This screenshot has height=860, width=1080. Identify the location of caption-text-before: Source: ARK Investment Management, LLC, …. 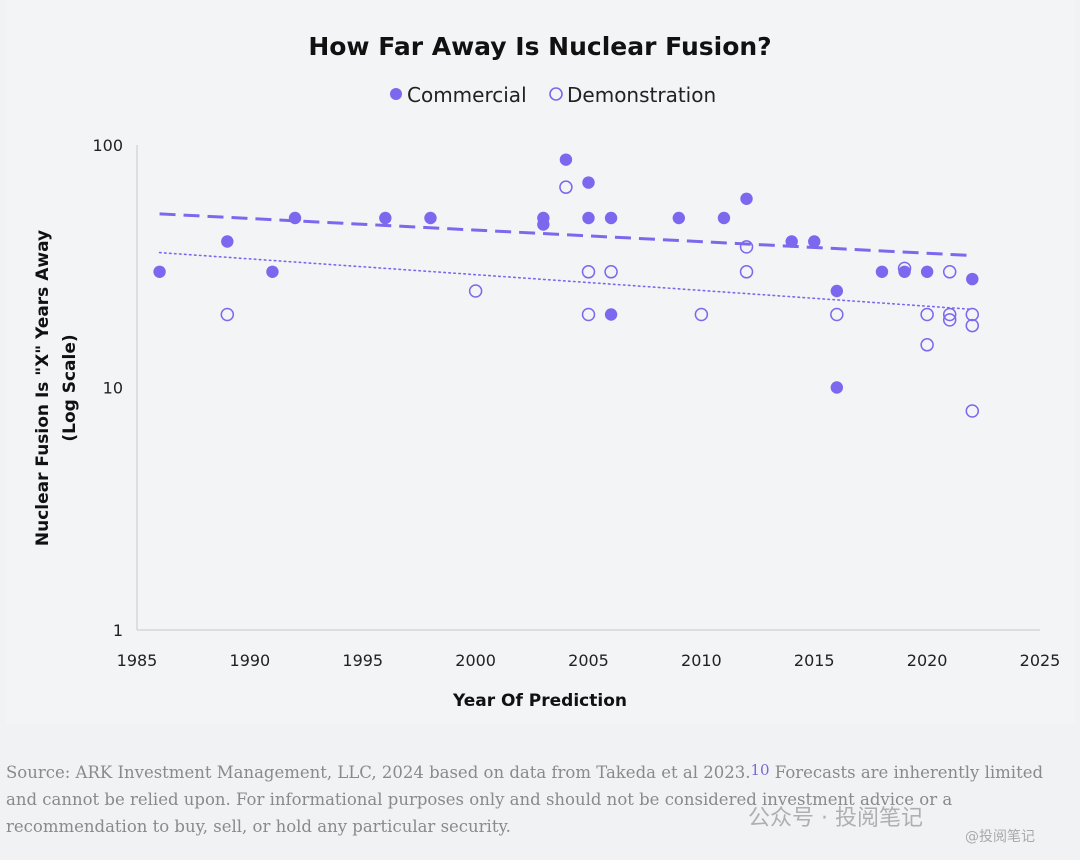
(378, 772).